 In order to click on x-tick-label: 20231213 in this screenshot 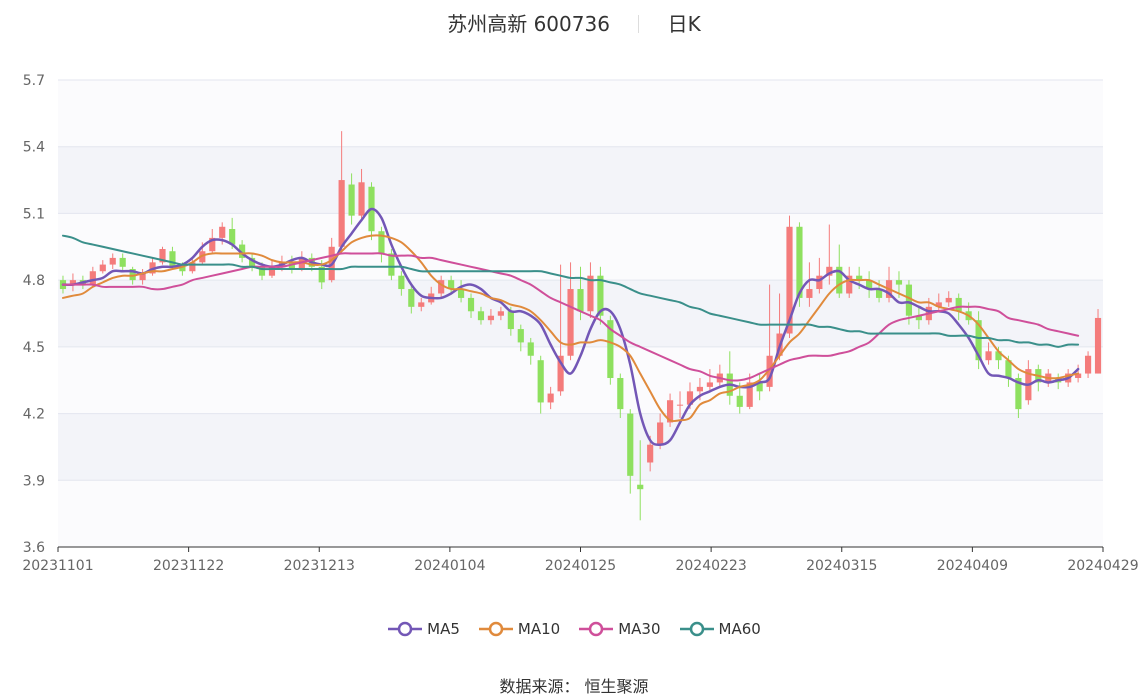, I will do `click(319, 566)`.